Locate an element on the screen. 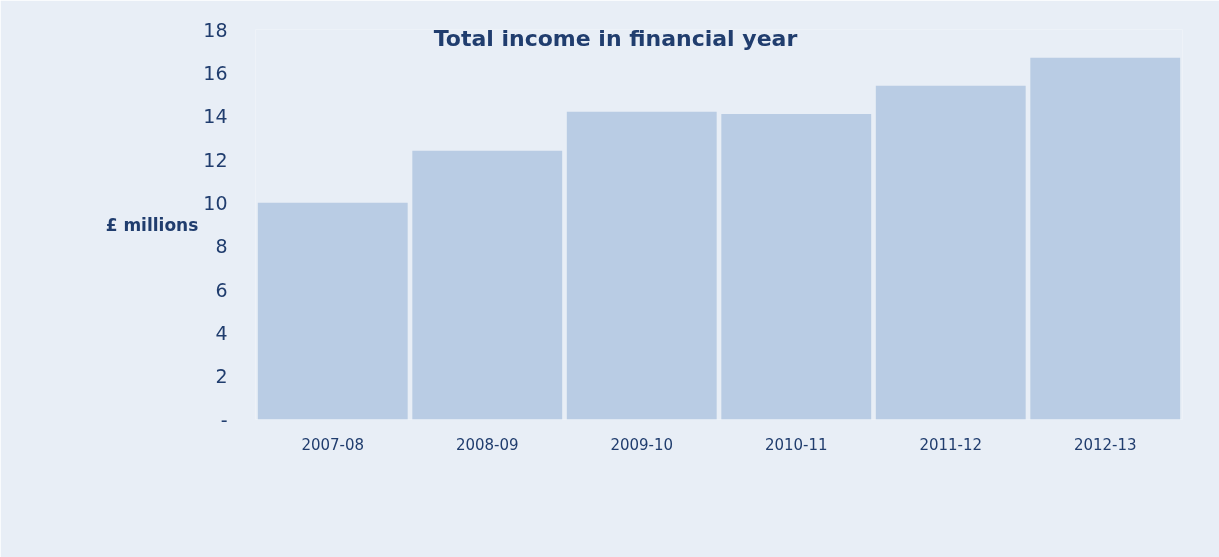  y-tick-label: 16 is located at coordinates (215, 72).